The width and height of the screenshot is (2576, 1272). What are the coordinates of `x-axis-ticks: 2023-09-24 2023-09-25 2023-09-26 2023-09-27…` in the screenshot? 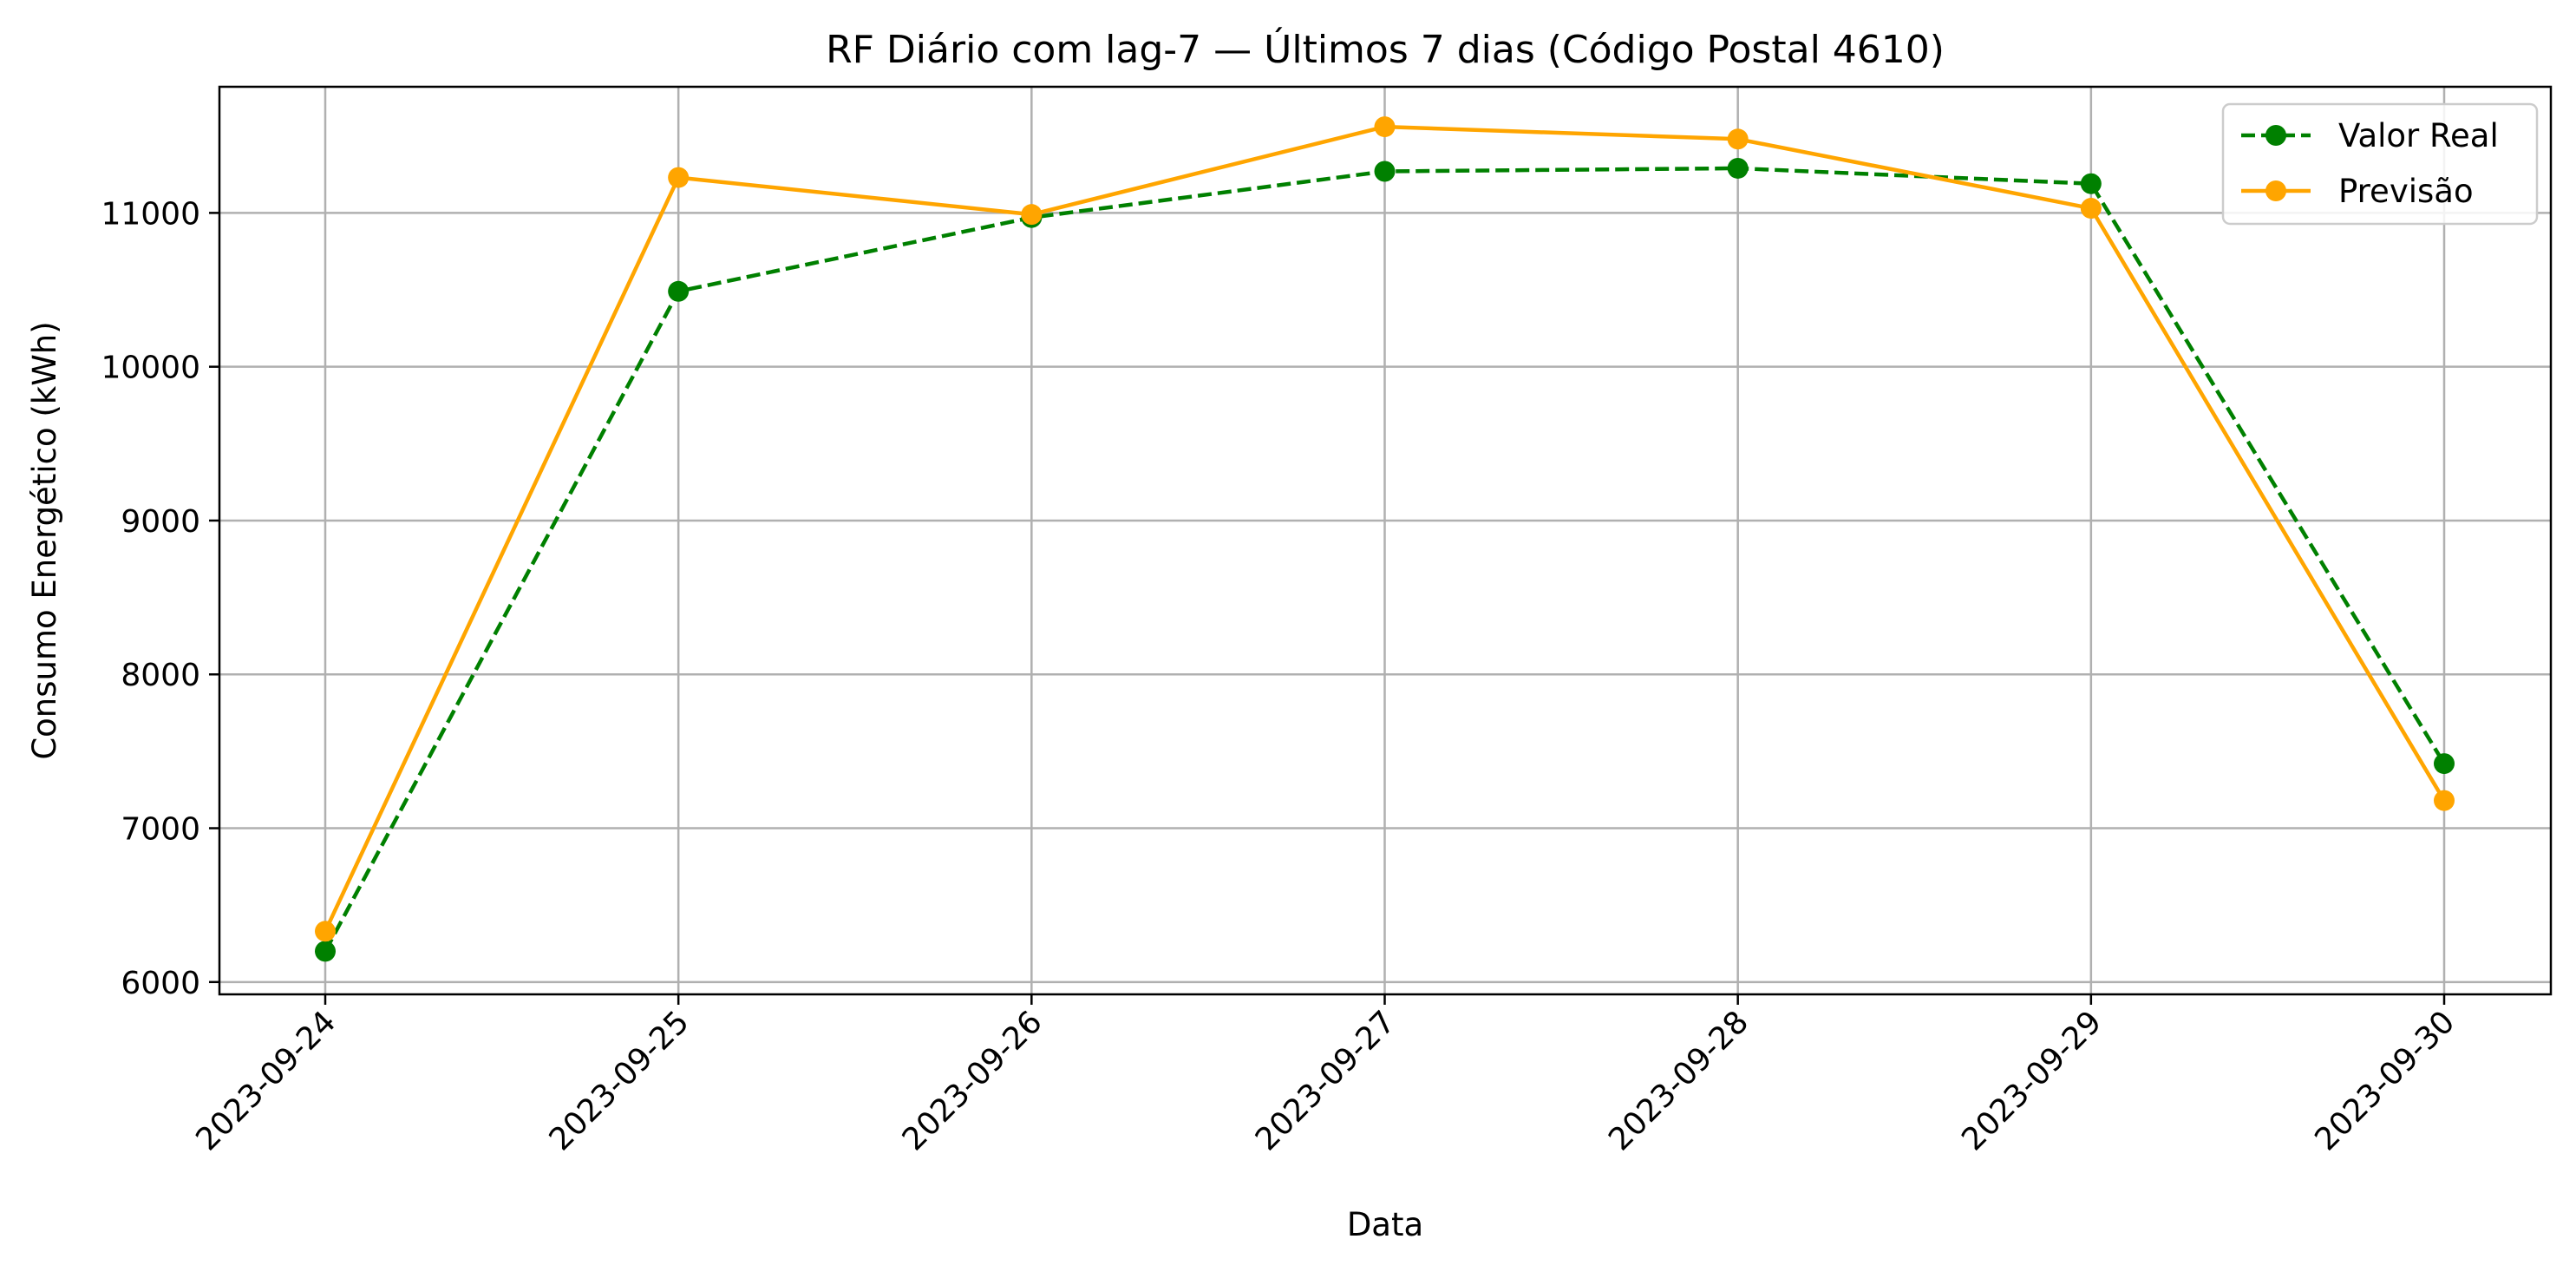 It's located at (1325, 1075).